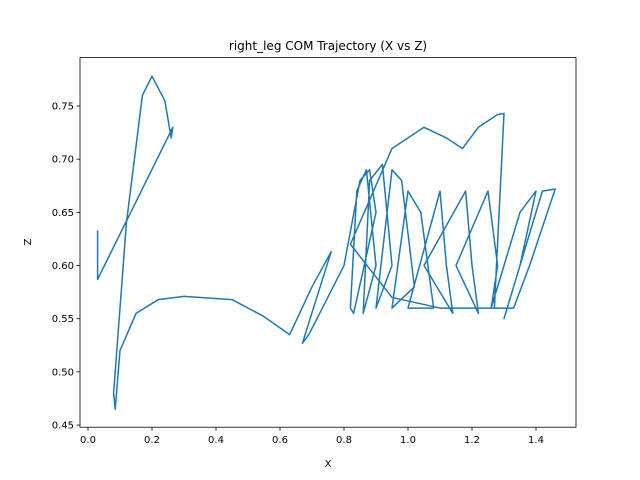  What do you see at coordinates (328, 46) in the screenshot?
I see `chart-title: right_leg COM Trajectory (X vs Z)` at bounding box center [328, 46].